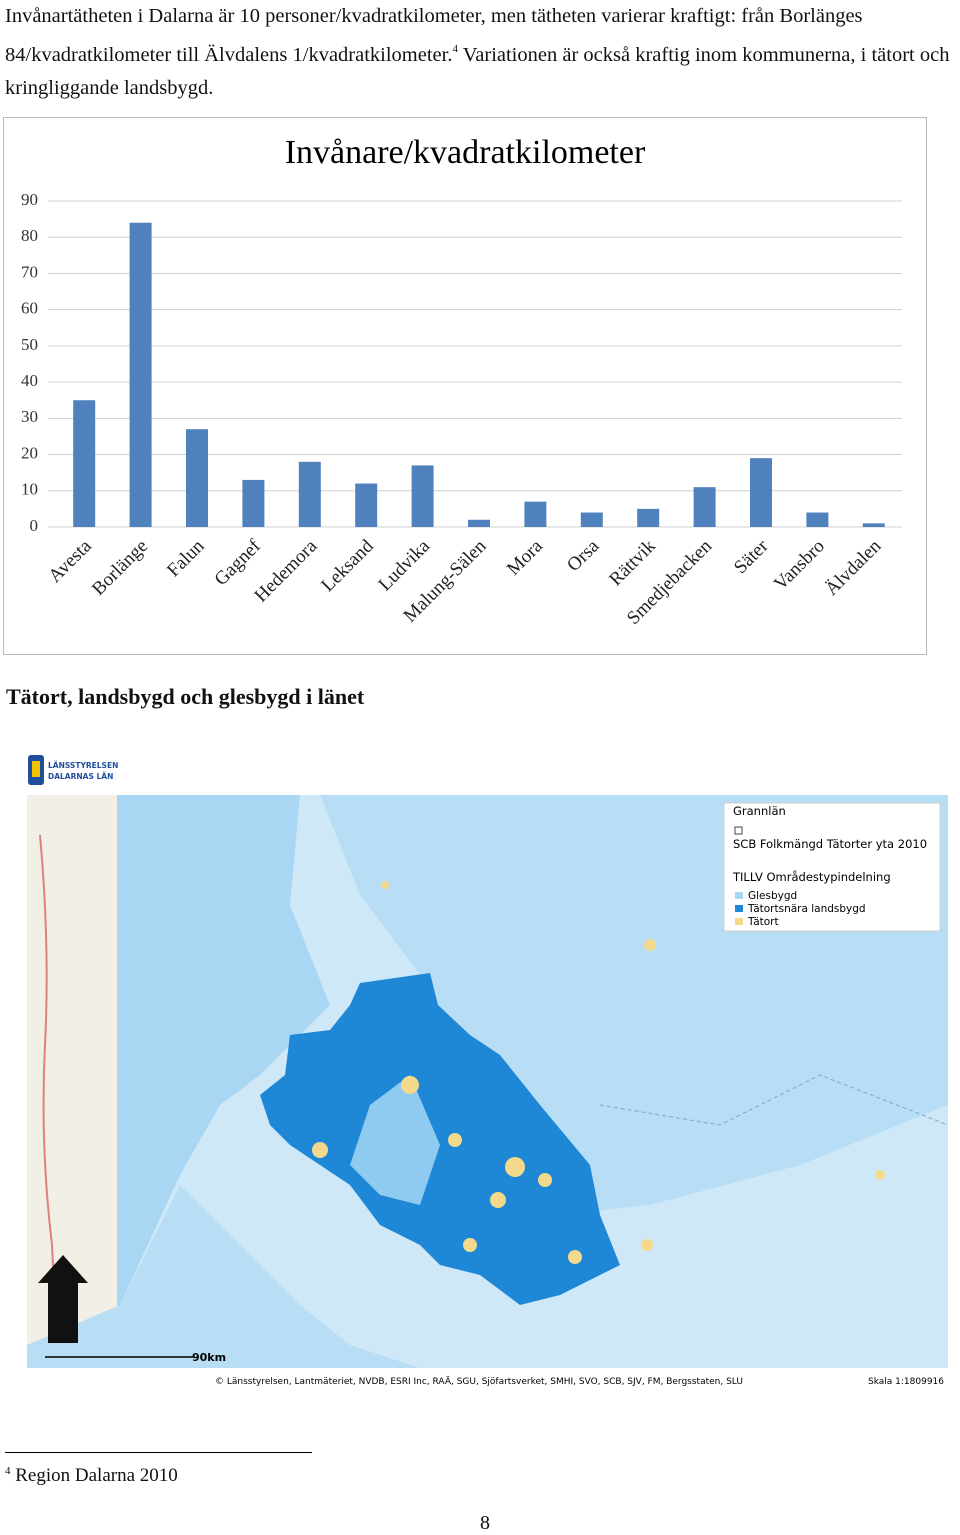 The height and width of the screenshot is (1535, 960). What do you see at coordinates (763, 922) in the screenshot?
I see `legend-text: Tätort` at bounding box center [763, 922].